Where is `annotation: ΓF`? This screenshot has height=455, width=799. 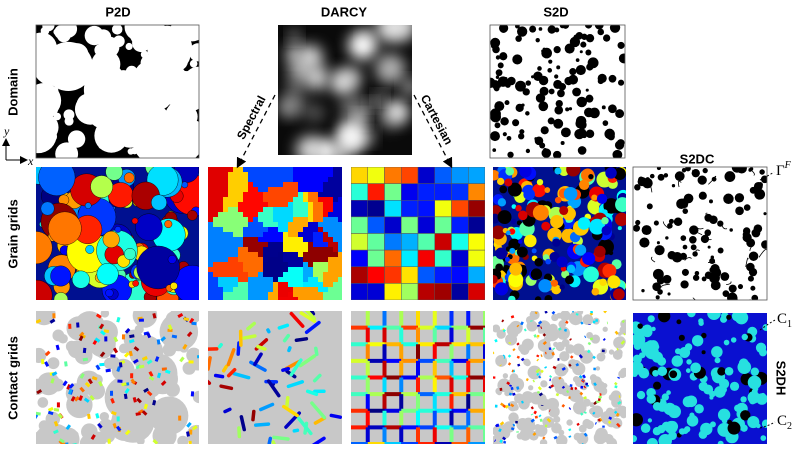
annotation: ΓF is located at coordinates (784, 169).